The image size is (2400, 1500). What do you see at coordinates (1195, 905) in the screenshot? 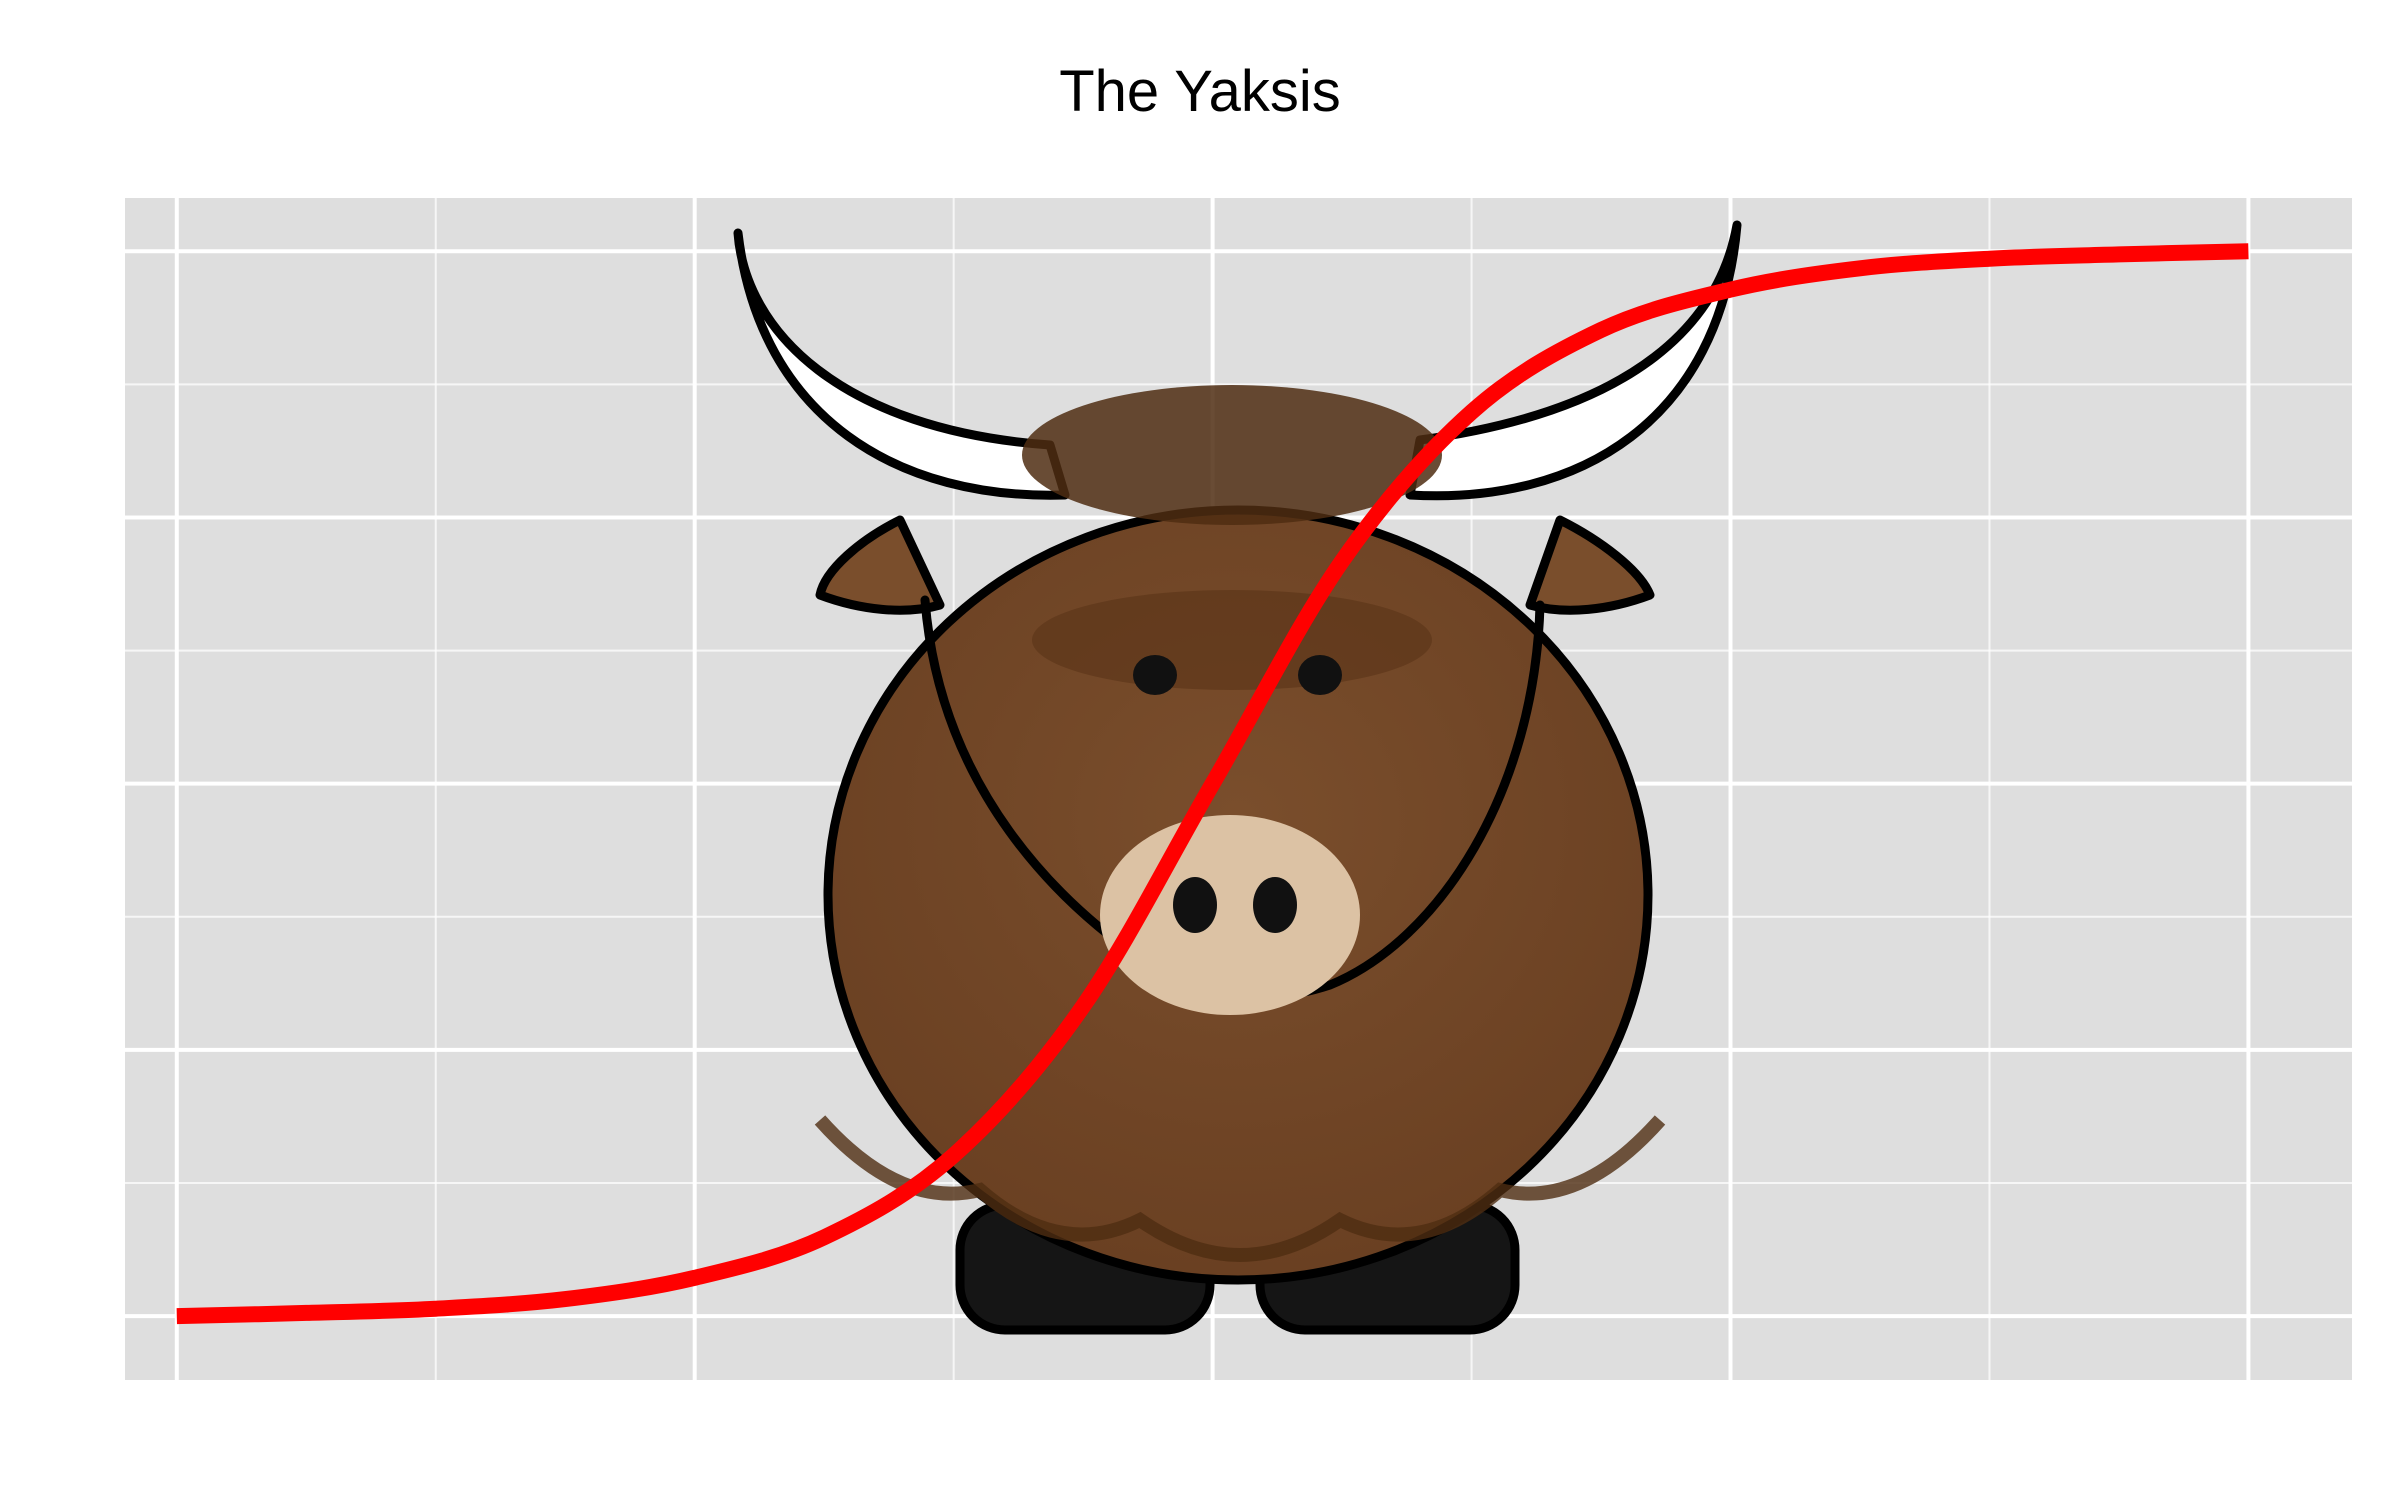
I see `left-nostril` at bounding box center [1195, 905].